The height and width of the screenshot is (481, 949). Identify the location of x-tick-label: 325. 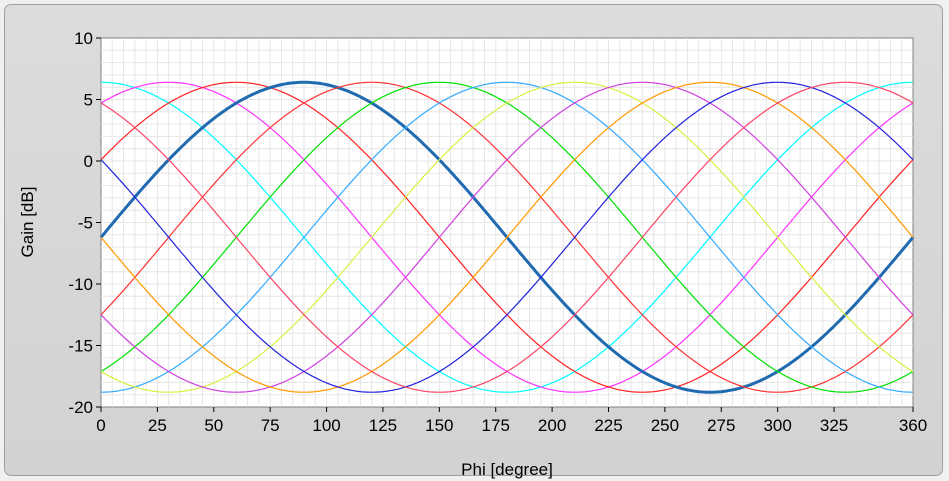
(834, 425).